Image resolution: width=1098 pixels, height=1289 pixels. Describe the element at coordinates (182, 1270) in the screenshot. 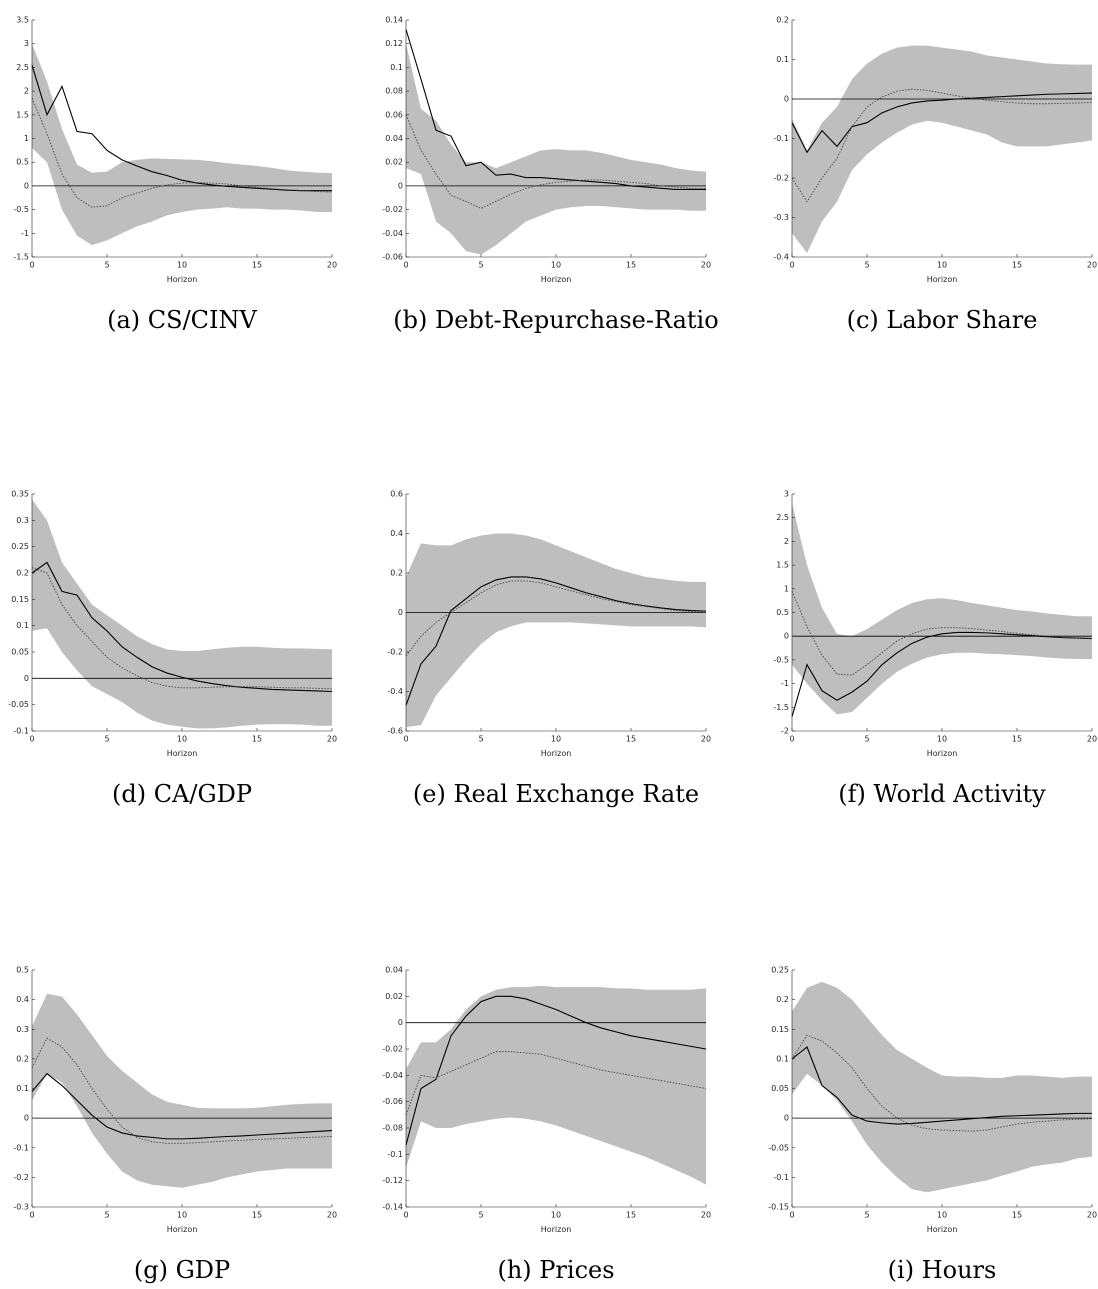

I see `caption: (g) GDP` at that location.